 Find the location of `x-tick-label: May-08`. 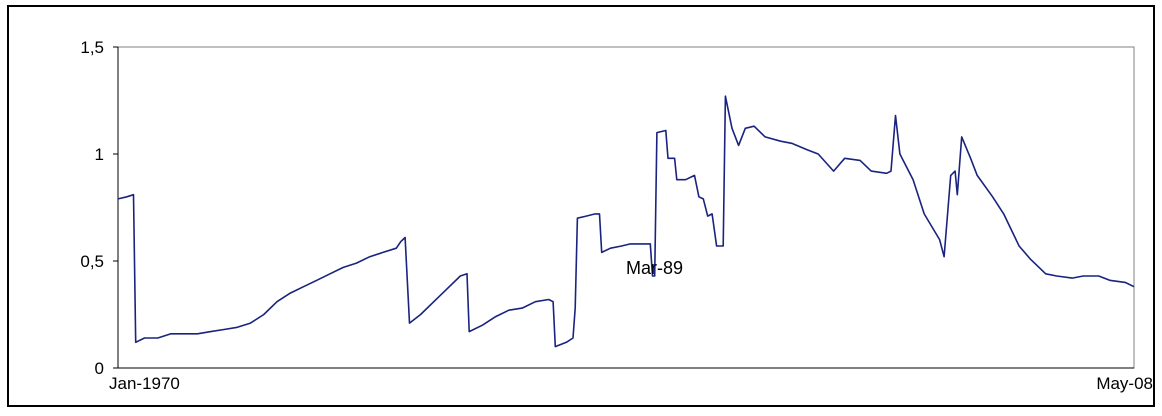

x-tick-label: May-08 is located at coordinates (1124, 383).